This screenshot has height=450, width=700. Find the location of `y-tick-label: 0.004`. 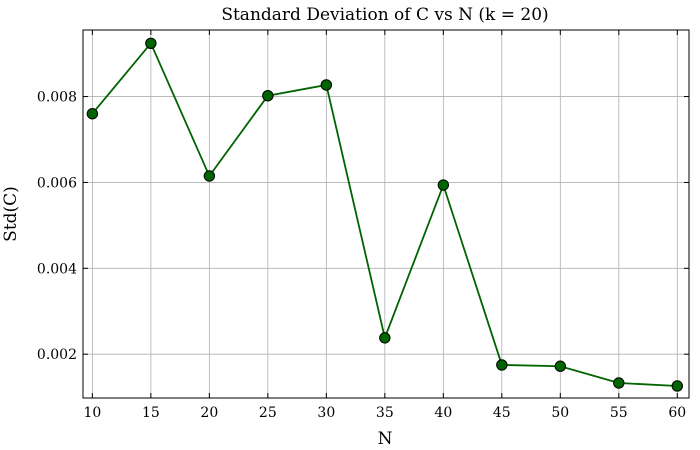

y-tick-label: 0.004 is located at coordinates (57, 269).